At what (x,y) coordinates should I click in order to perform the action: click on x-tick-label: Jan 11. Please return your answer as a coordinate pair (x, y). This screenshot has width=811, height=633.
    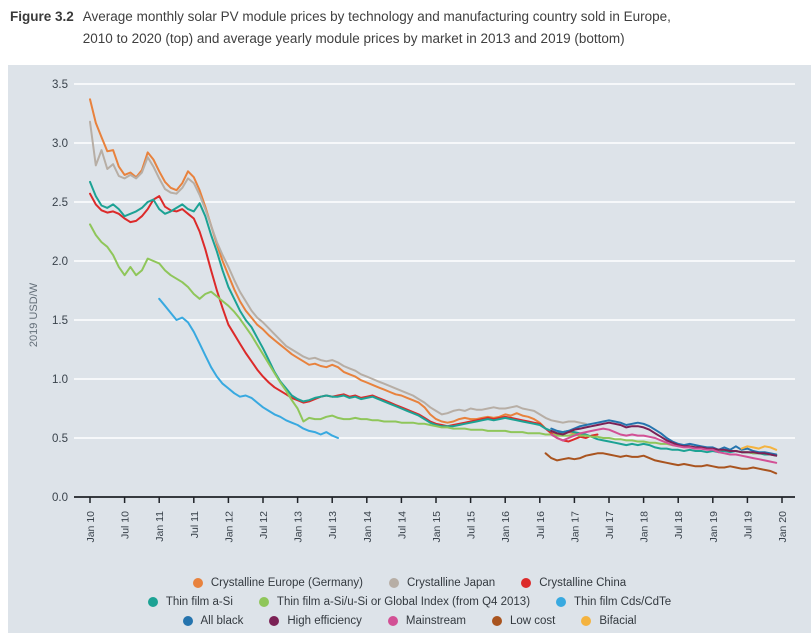
    Looking at the image, I should click on (160, 526).